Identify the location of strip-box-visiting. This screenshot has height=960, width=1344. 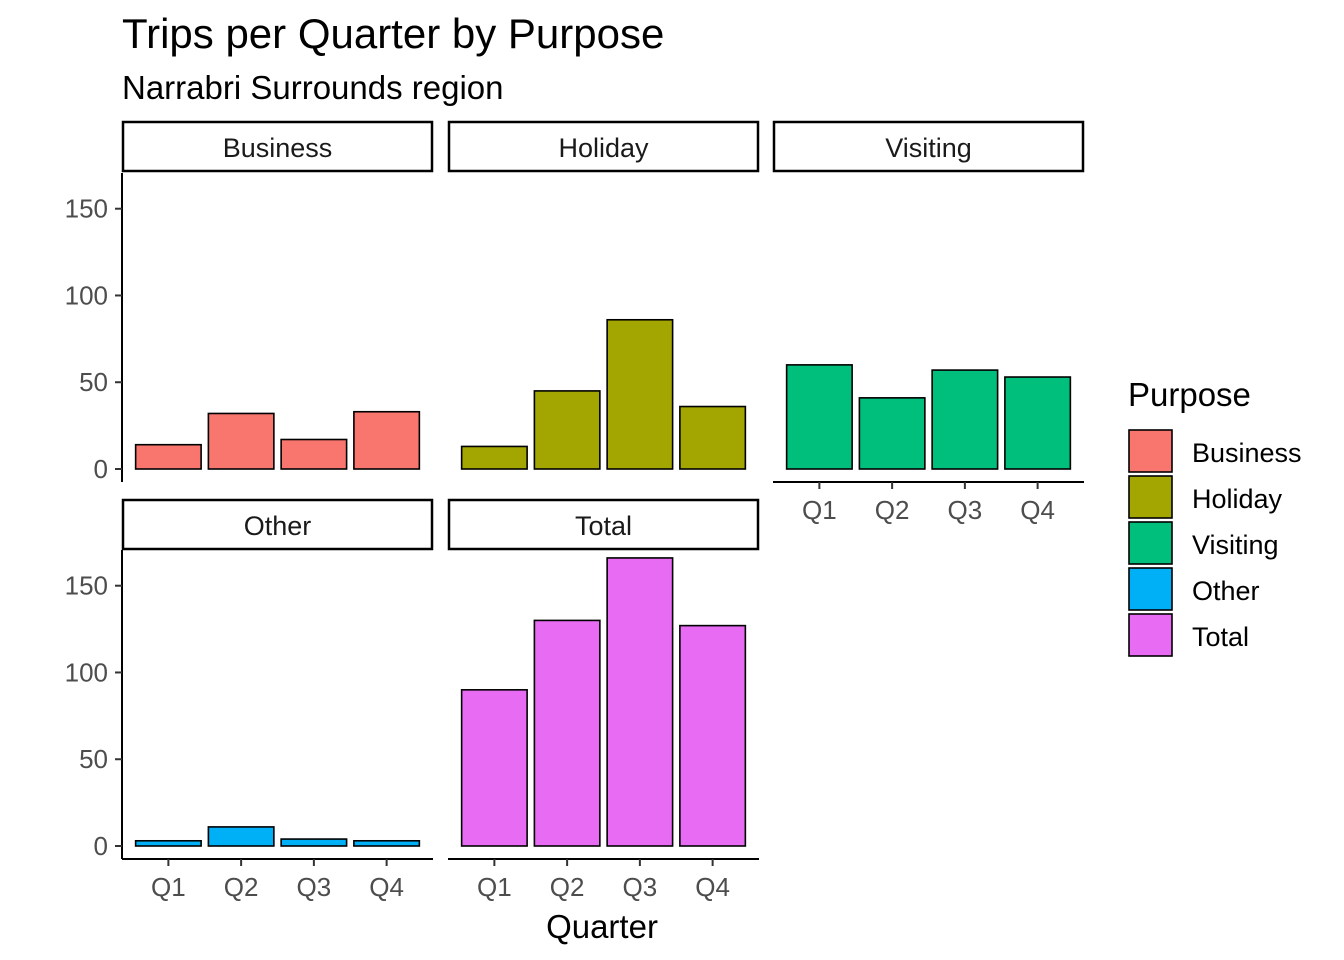
(928, 146).